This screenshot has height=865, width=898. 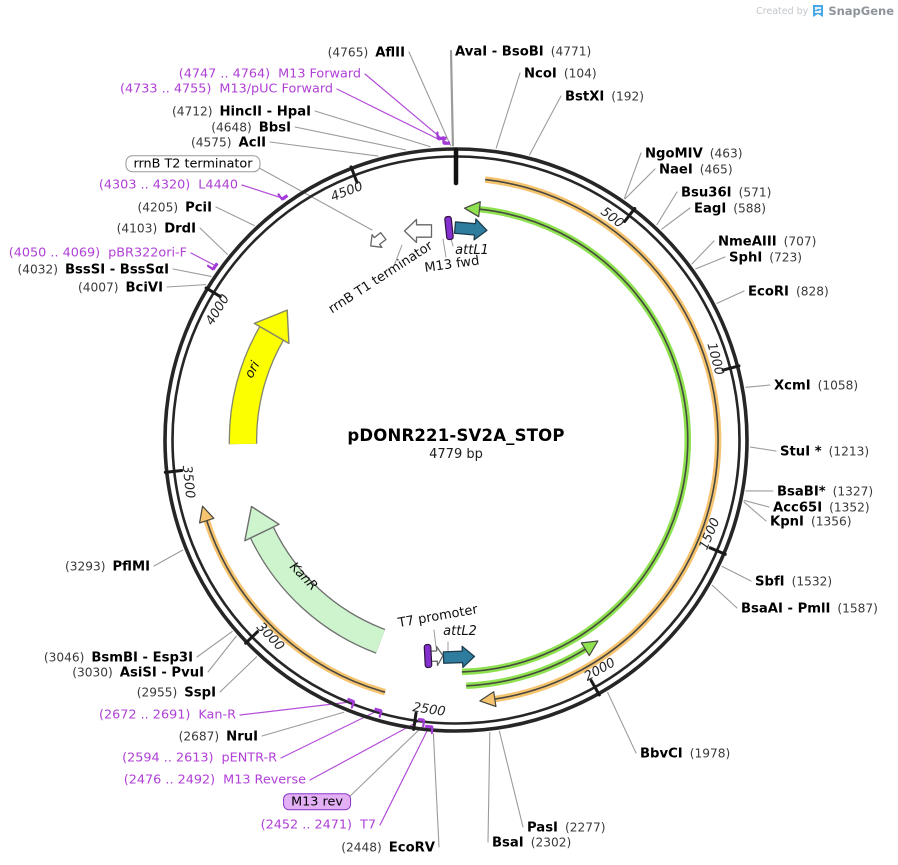 I want to click on gene-arc-right-arrowhead, so click(x=488, y=699).